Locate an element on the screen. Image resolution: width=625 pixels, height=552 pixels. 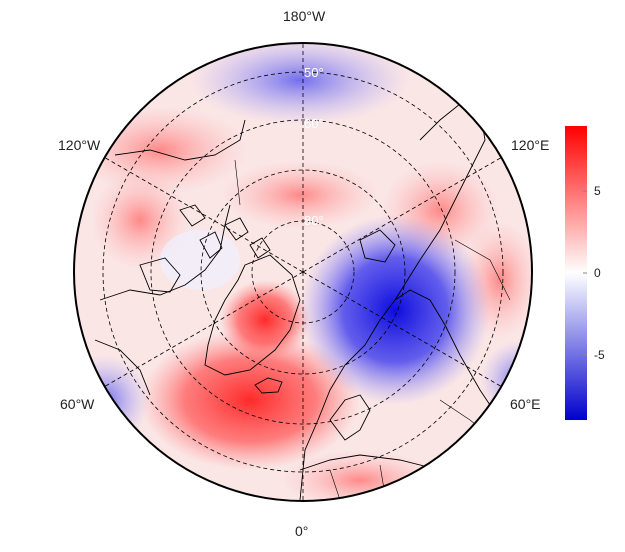
lon-label-0: 0° is located at coordinates (302, 531).